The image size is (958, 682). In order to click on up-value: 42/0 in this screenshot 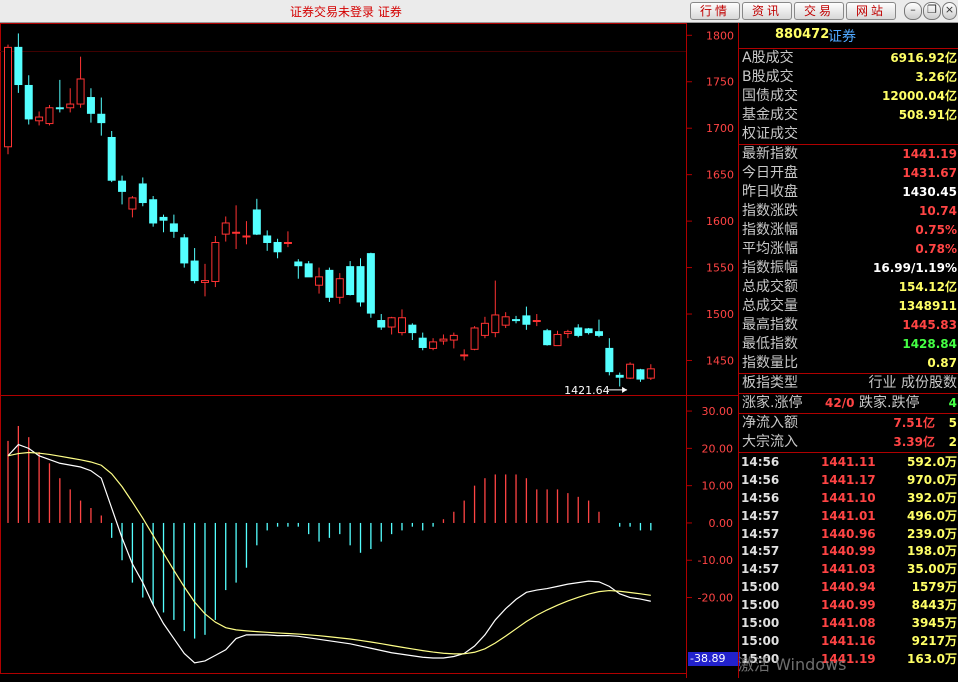, I will do `click(840, 403)`.